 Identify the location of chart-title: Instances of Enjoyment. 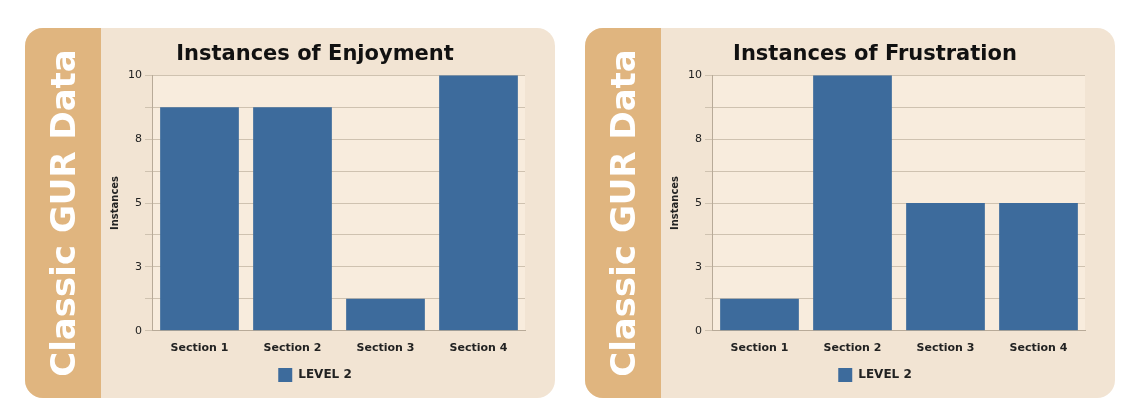
(315, 53).